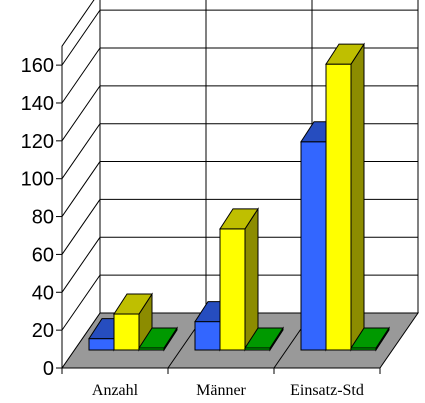  What do you see at coordinates (37, 66) in the screenshot?
I see `y-tick-label: 160` at bounding box center [37, 66].